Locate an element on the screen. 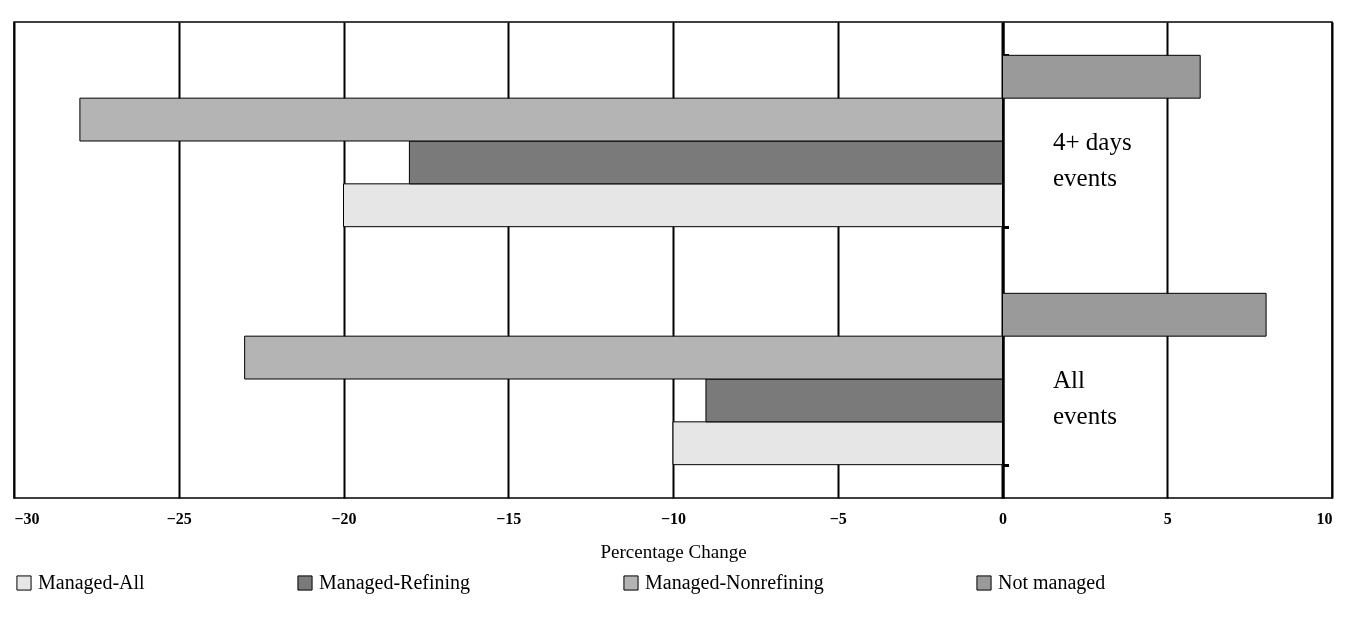 The width and height of the screenshot is (1355, 625). legend-label: Managed-All is located at coordinates (92, 582).